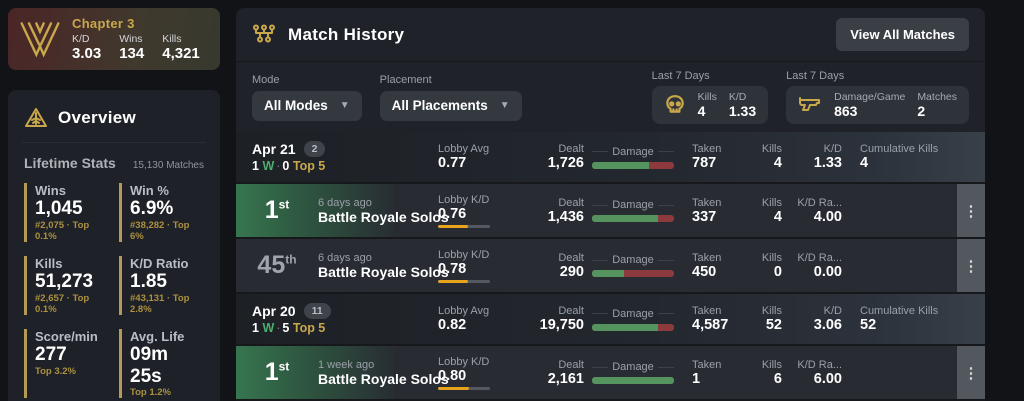  I want to click on sitemap-icon, so click(264, 33).